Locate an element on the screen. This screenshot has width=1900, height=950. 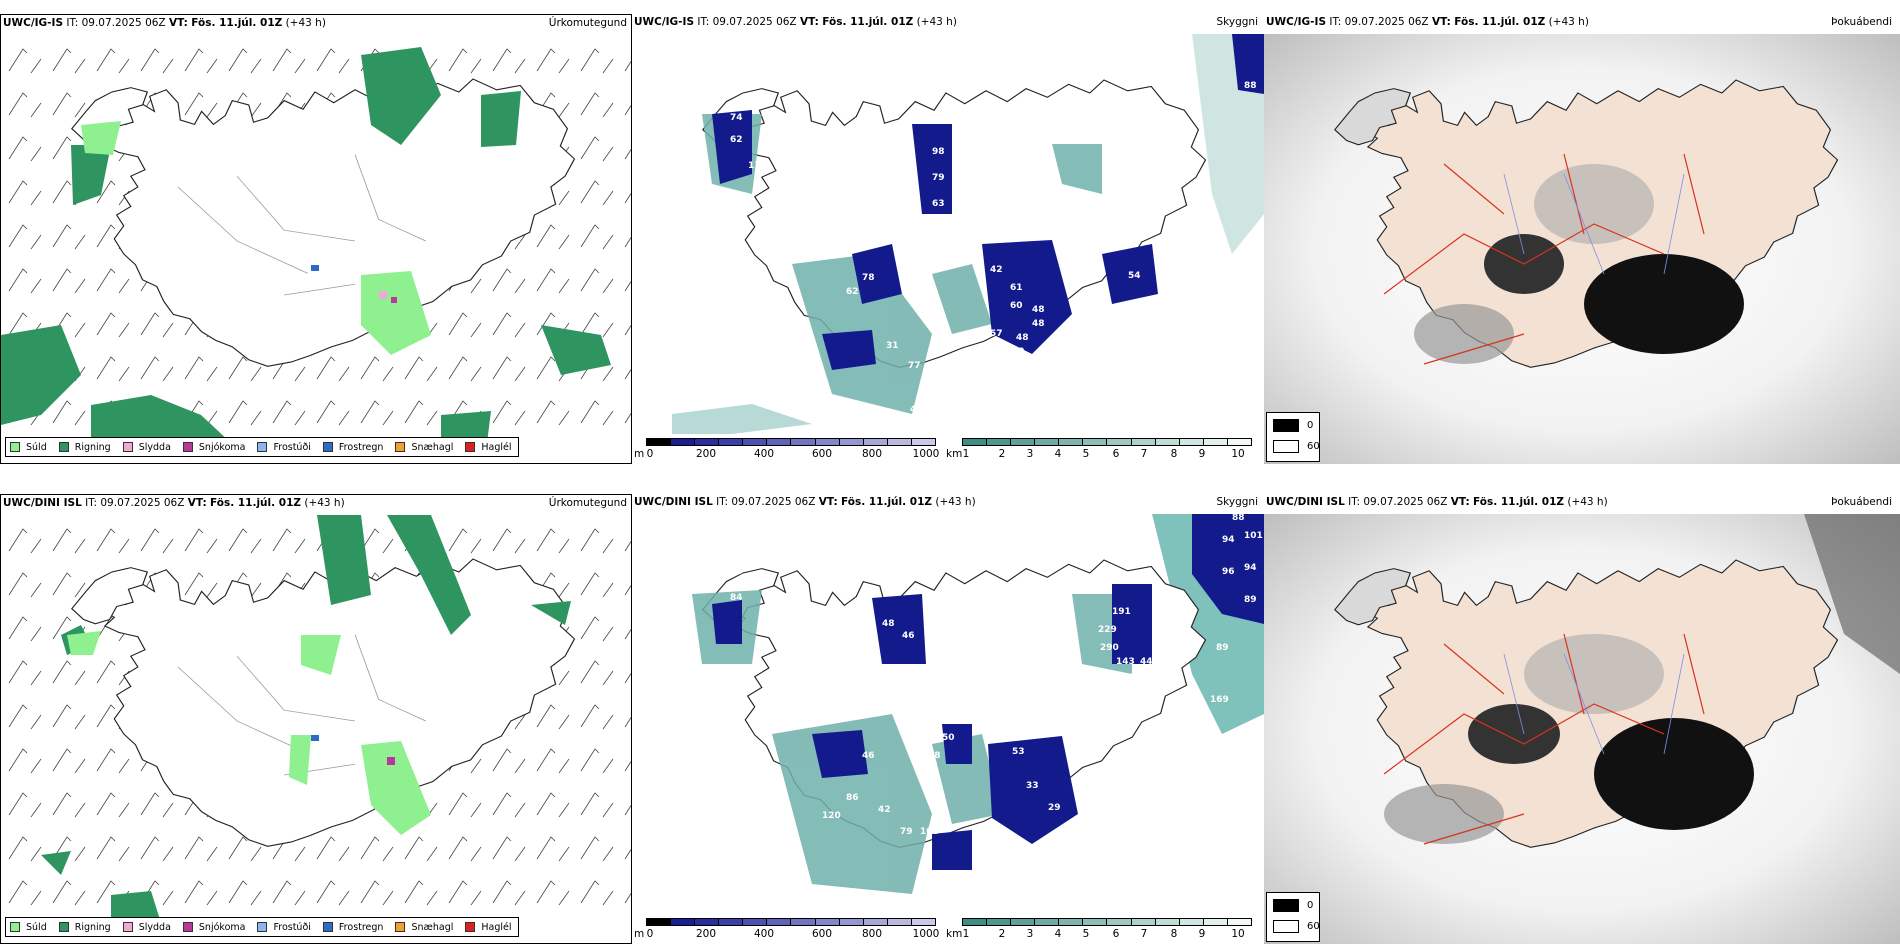
scale-label: 600 is located at coordinates (822, 934).